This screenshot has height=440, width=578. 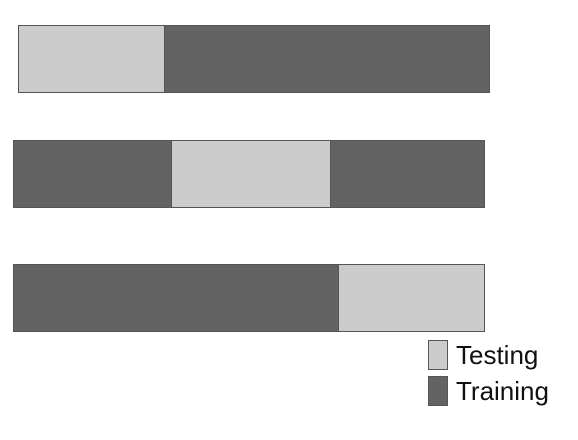 I want to click on fold-1-testing-segment, so click(x=92, y=59).